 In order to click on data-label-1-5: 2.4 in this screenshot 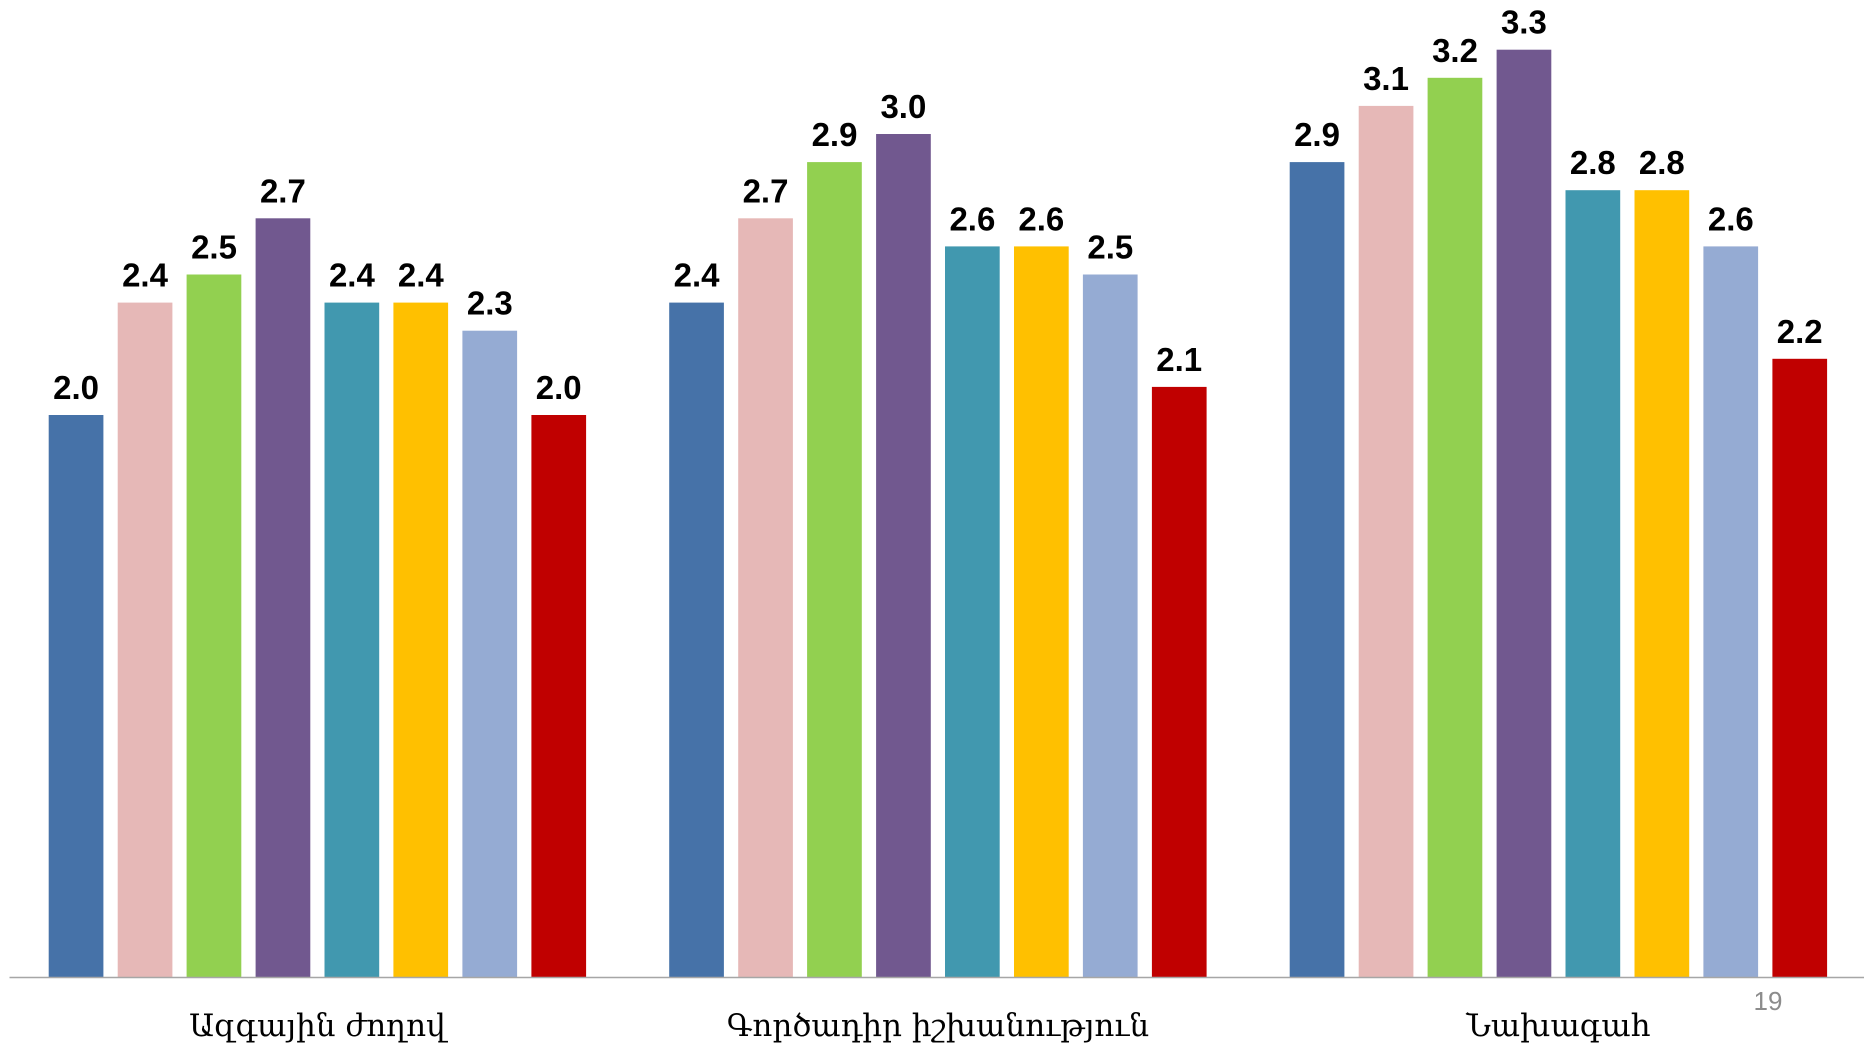, I will do `click(352, 275)`.